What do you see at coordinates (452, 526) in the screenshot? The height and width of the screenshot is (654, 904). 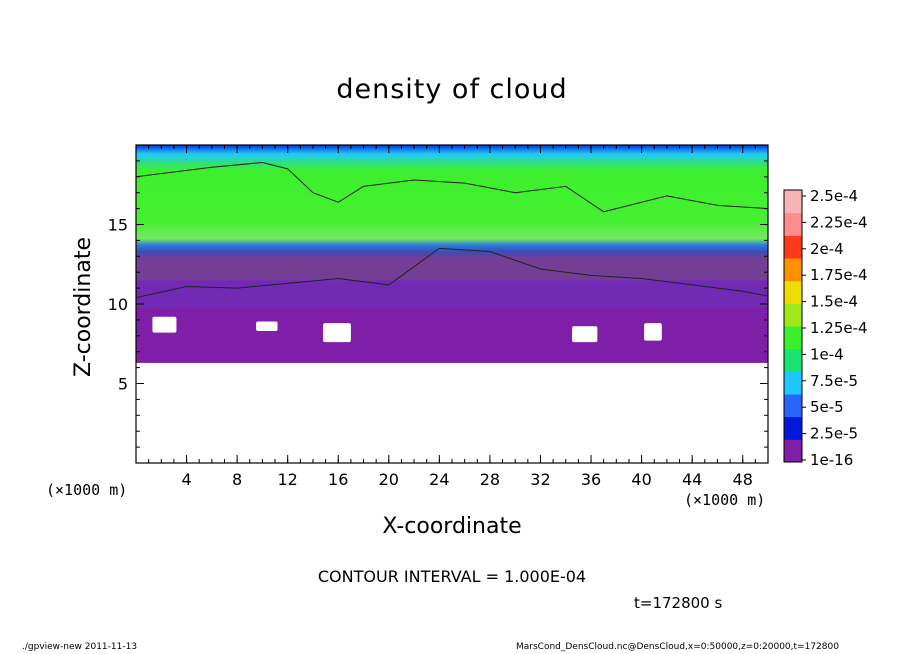 I see `x-axis-label: X-coordinate` at bounding box center [452, 526].